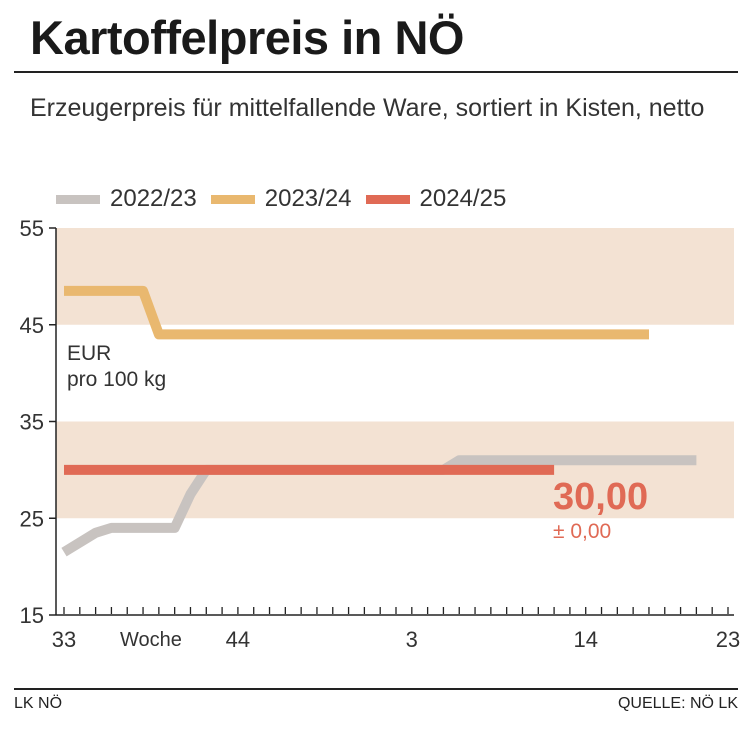 The width and height of the screenshot is (754, 729). I want to click on x-tick-label: 14, so click(585, 639).